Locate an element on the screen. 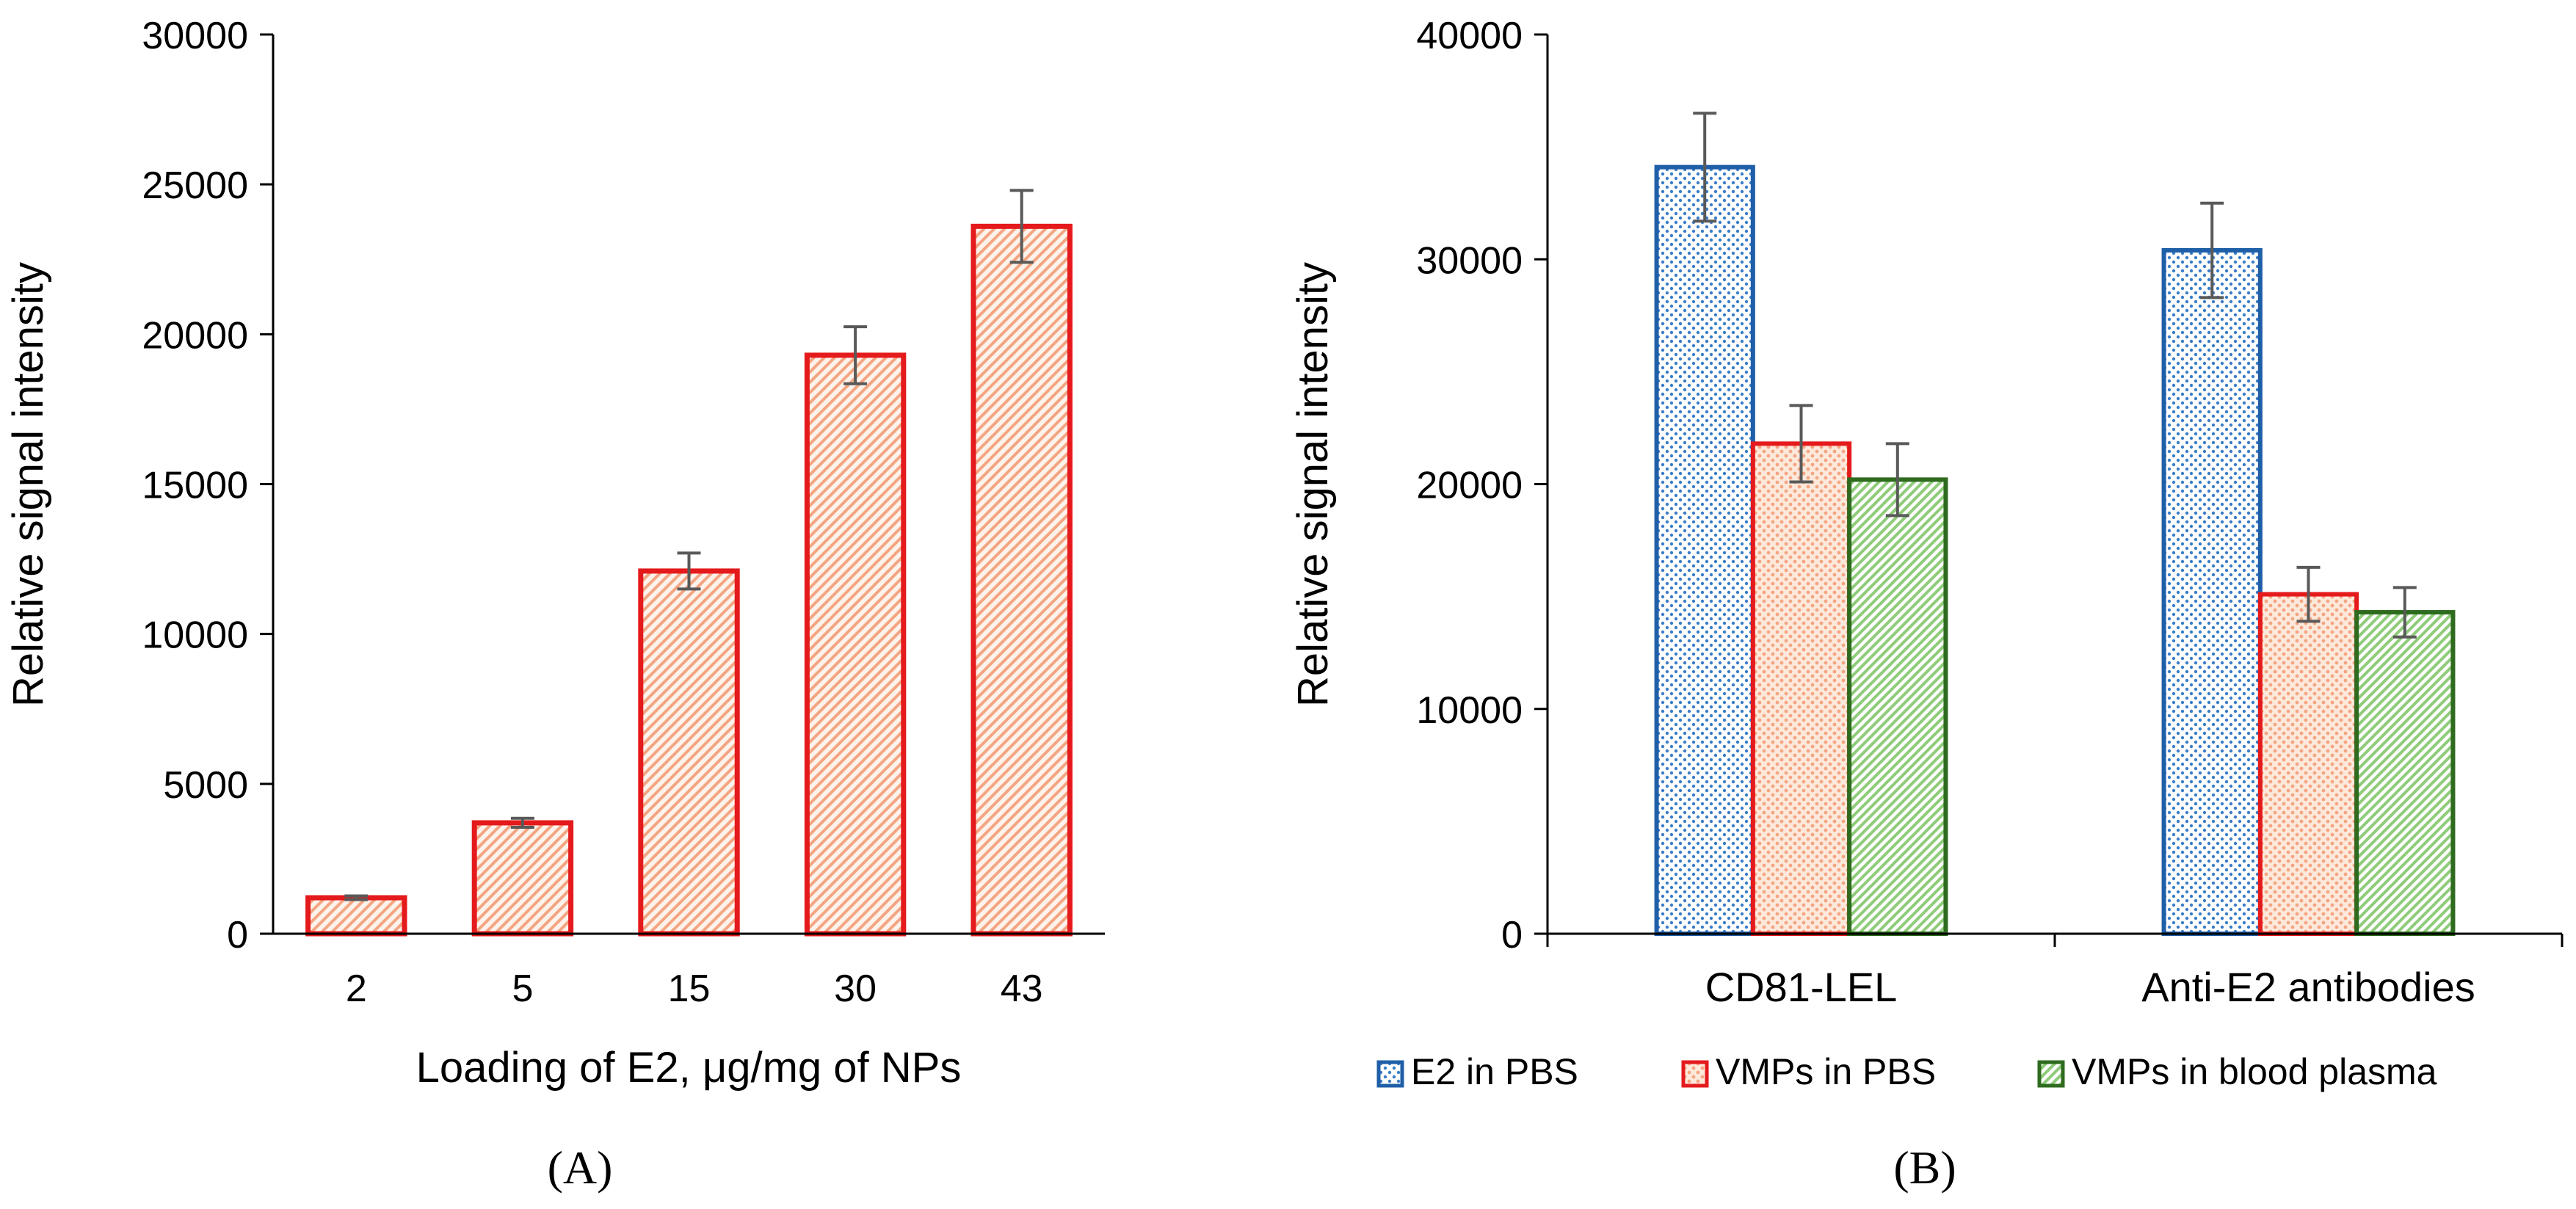  panel-b-x-tick-labels: CD81-LEL Anti-E2 antibodies is located at coordinates (2090, 987).